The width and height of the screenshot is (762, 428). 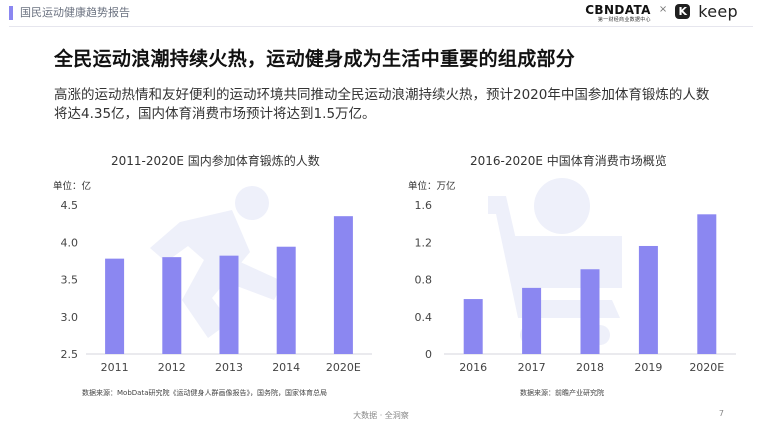 I want to click on chart-right-title: 2016-2020E 中国体育消费市场概览, so click(x=568, y=161).